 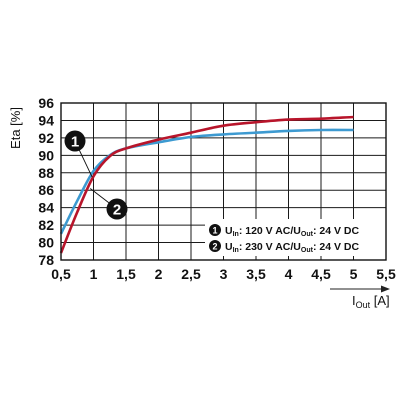 I want to click on x-axis-label-sub: Out, so click(x=363, y=305).